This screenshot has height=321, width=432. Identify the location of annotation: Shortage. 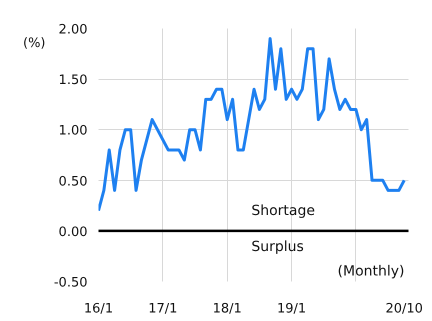
(283, 210).